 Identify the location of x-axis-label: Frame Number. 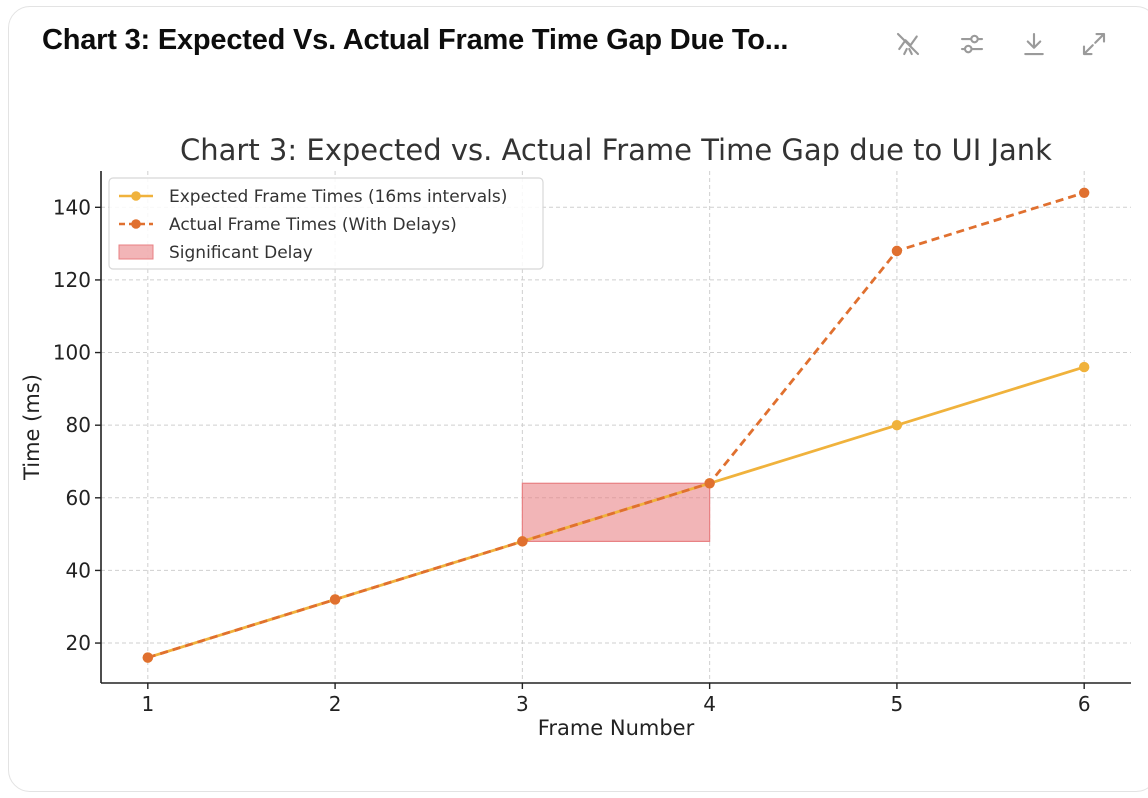
(616, 728).